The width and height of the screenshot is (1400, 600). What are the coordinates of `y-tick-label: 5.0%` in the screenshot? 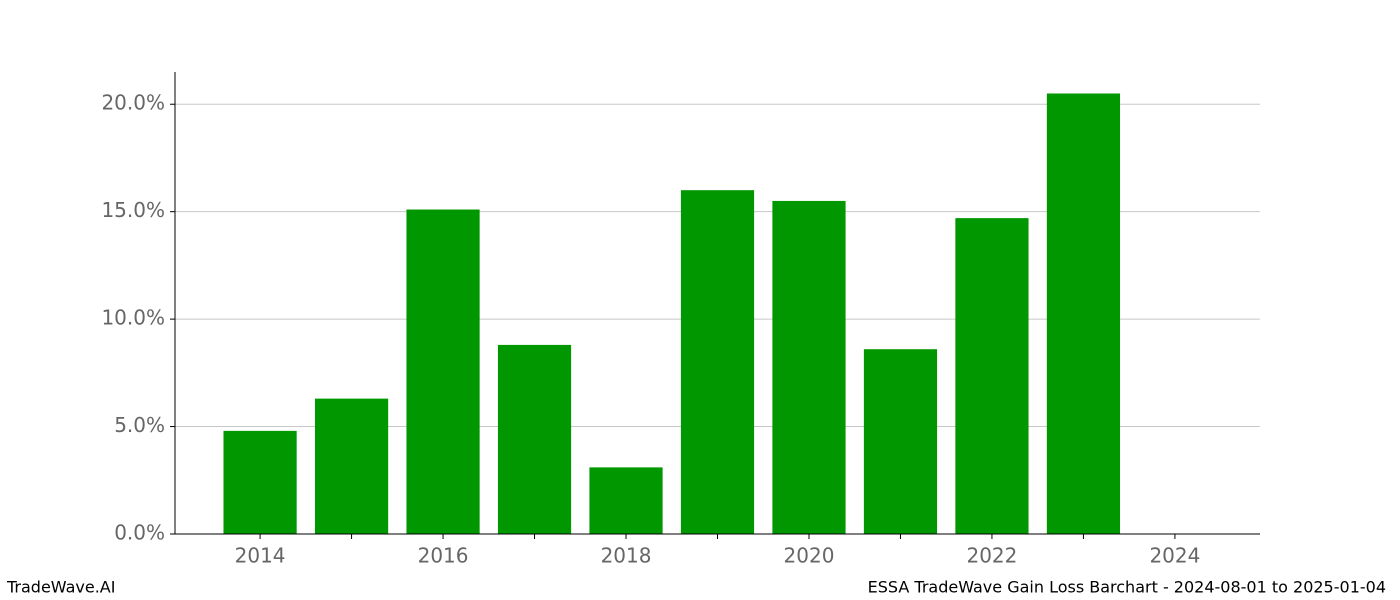 It's located at (139, 425).